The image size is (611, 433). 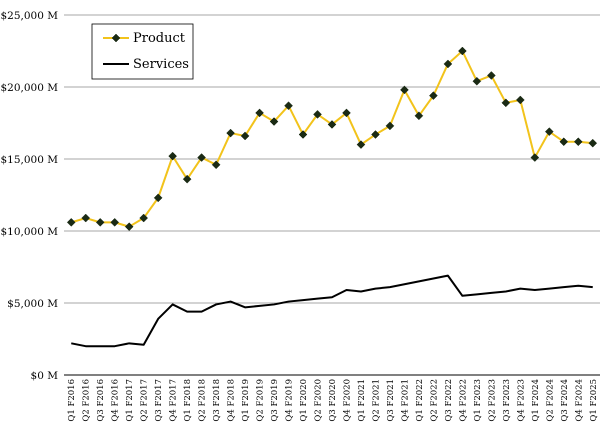 What do you see at coordinates (217, 400) in the screenshot?
I see `x-tick-label: Q3 F2018` at bounding box center [217, 400].